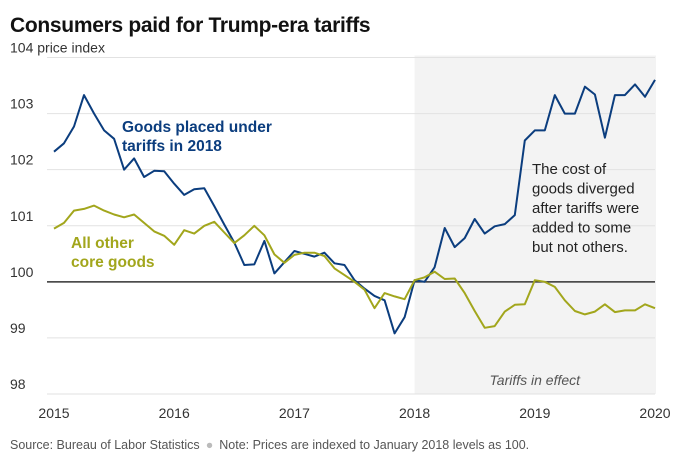 This screenshot has width=700, height=476. I want to click on other-goods-label: All other, so click(102, 243).